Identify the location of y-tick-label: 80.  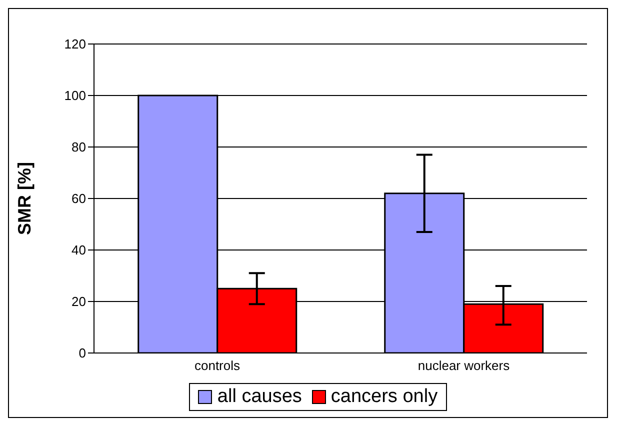
(79, 147).